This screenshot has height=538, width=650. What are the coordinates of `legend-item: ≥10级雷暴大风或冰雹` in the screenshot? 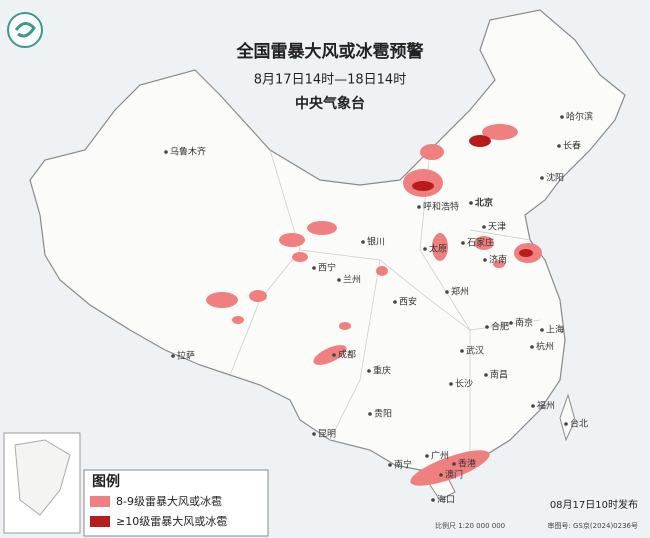 It's located at (171, 521).